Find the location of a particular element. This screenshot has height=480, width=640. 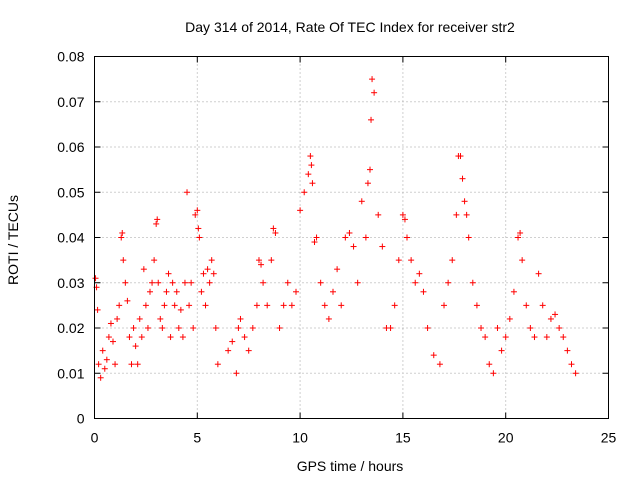

x-tick-label: 20 is located at coordinates (506, 438).